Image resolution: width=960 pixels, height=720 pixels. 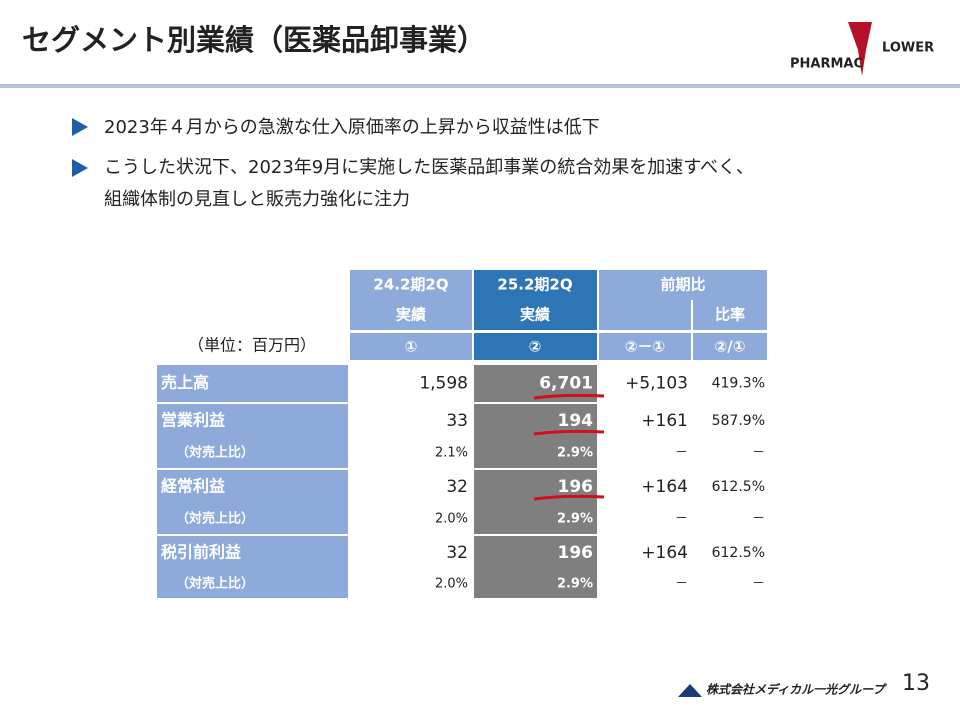 What do you see at coordinates (201, 552) in the screenshot?
I see `row-label: 税引前利益` at bounding box center [201, 552].